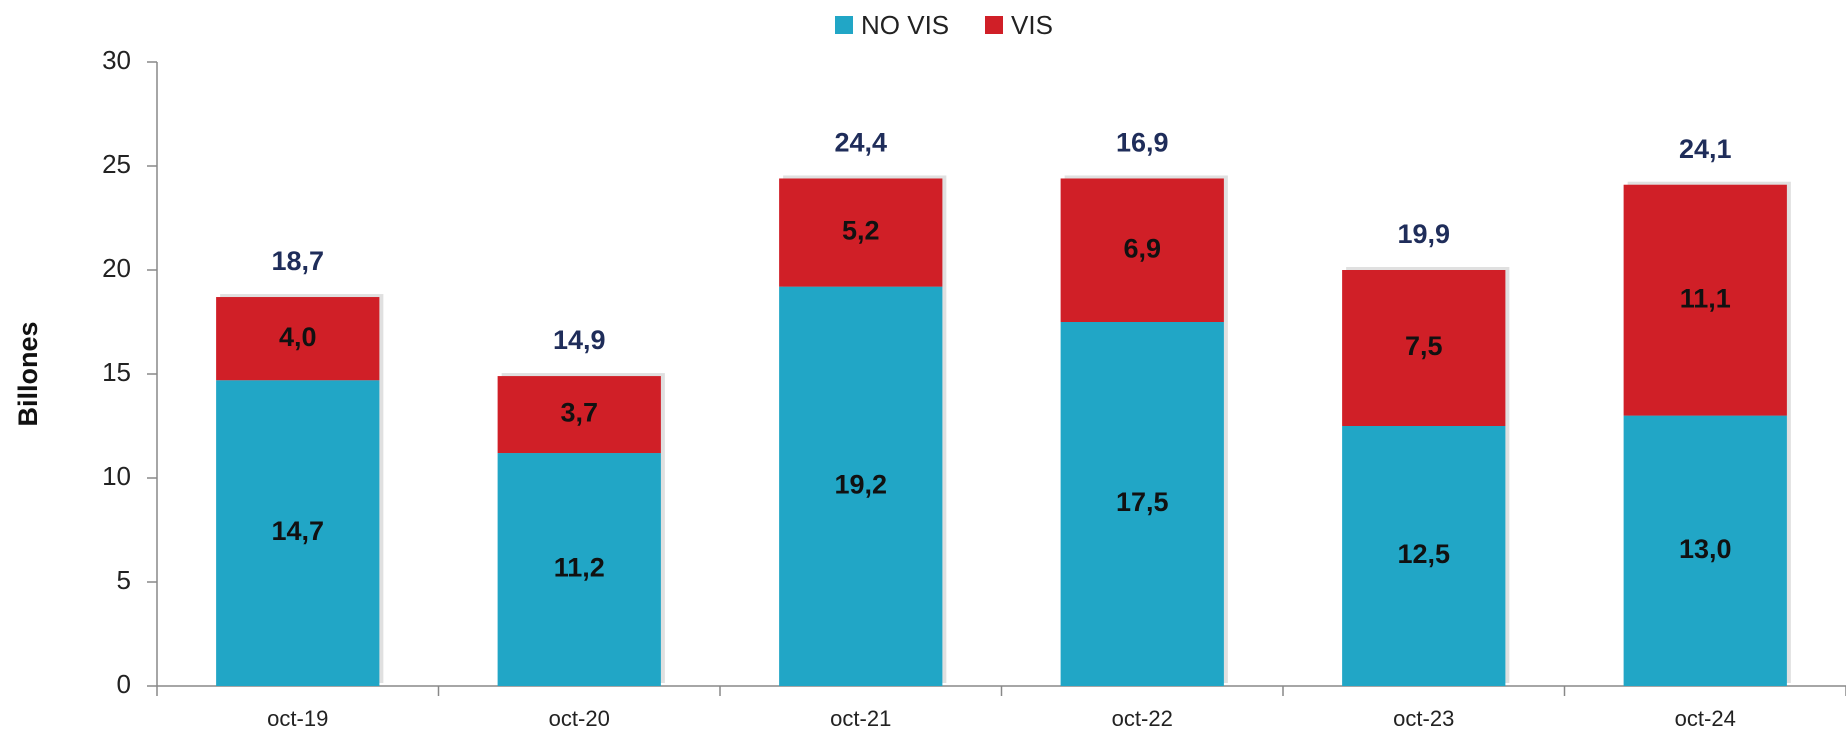 Image resolution: width=1846 pixels, height=744 pixels. Describe the element at coordinates (116, 268) in the screenshot. I see `y-tick-label: 20` at that location.